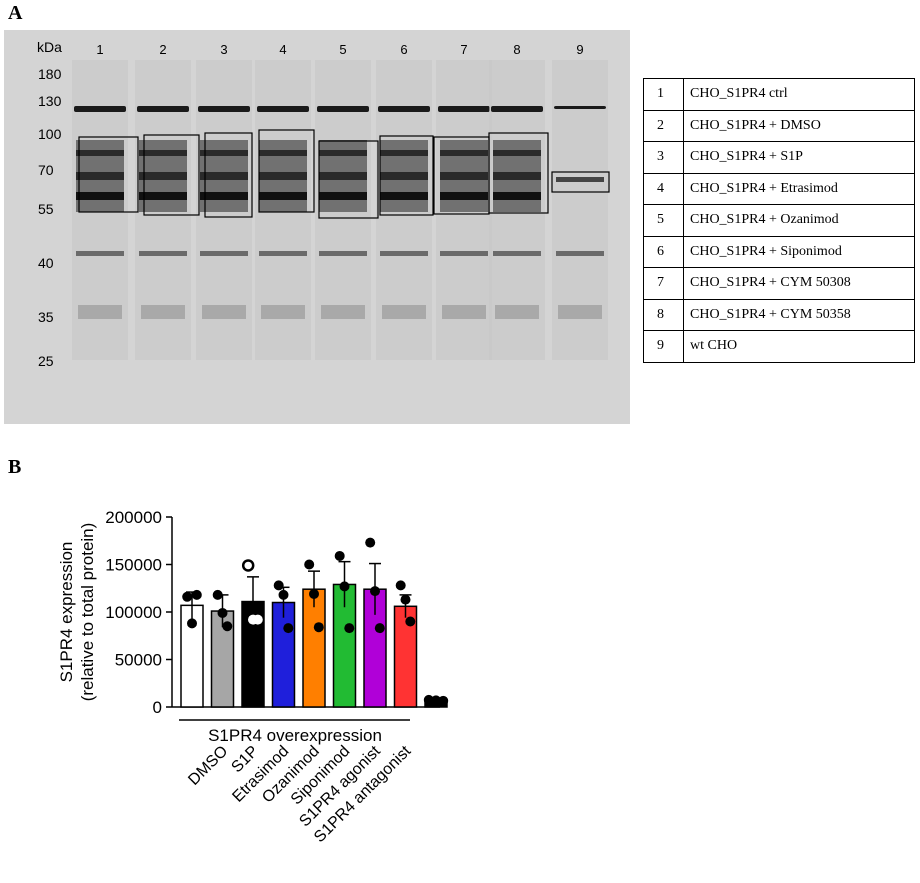 The width and height of the screenshot is (920, 883). I want to click on legend-row: 4 CHO_S1PR4 + Etrasimod, so click(779, 188).